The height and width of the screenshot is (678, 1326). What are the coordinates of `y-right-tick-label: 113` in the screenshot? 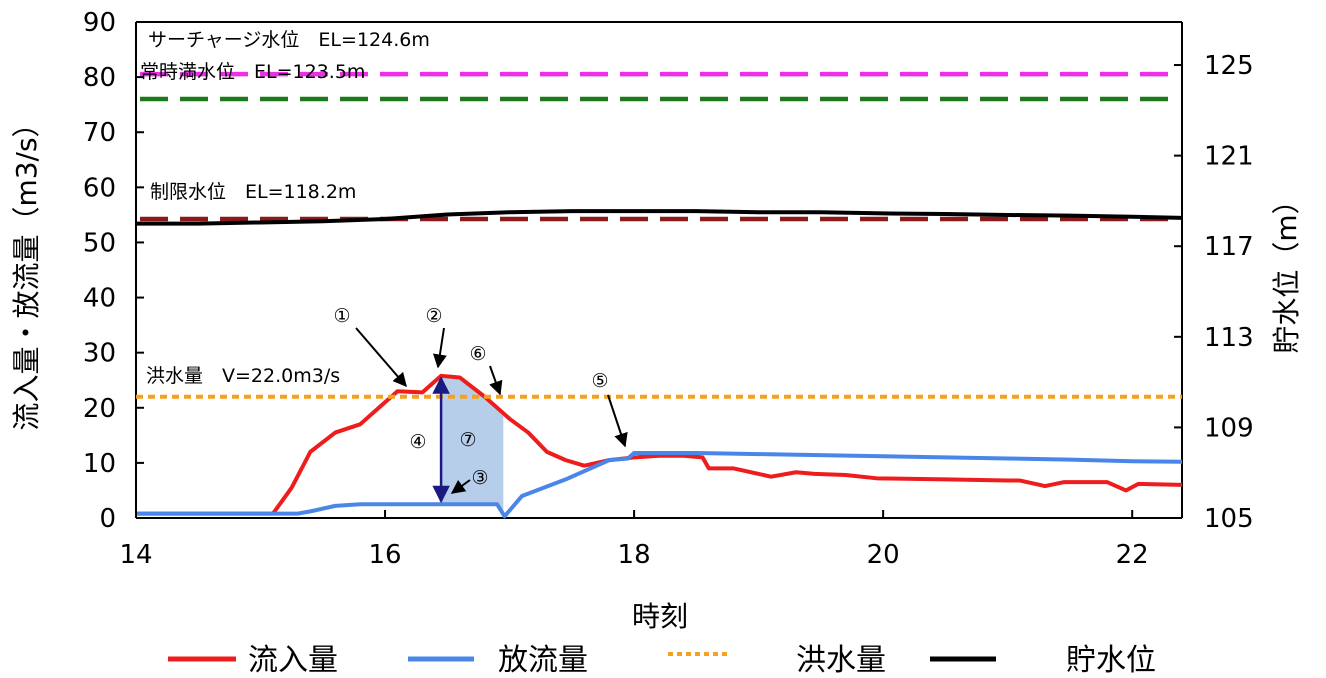 It's located at (1229, 338).